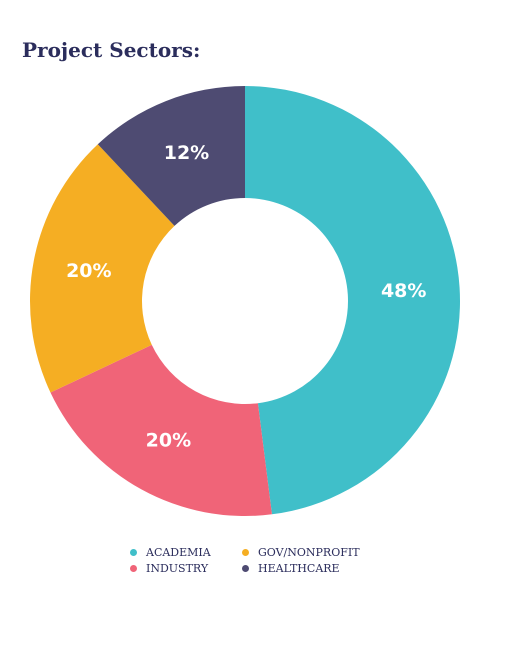  I want to click on legend-item-industry: INDUSTRY, so click(186, 568).